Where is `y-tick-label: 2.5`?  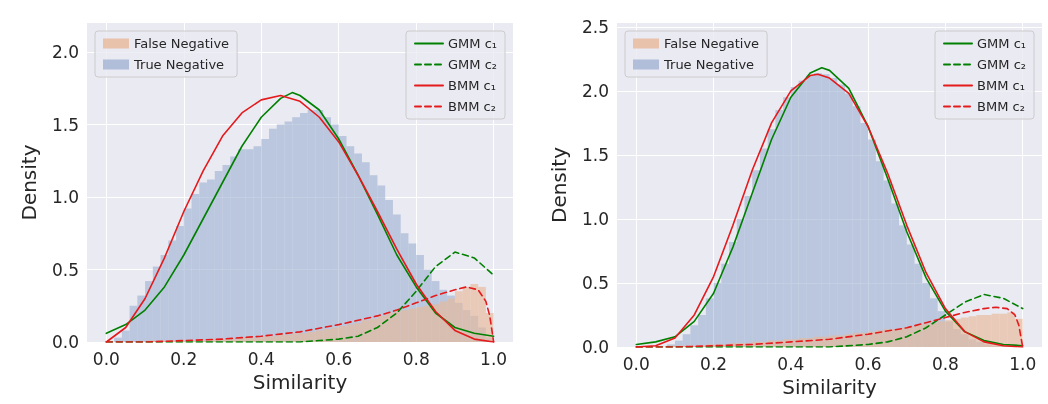 y-tick-label: 2.5 is located at coordinates (595, 26).